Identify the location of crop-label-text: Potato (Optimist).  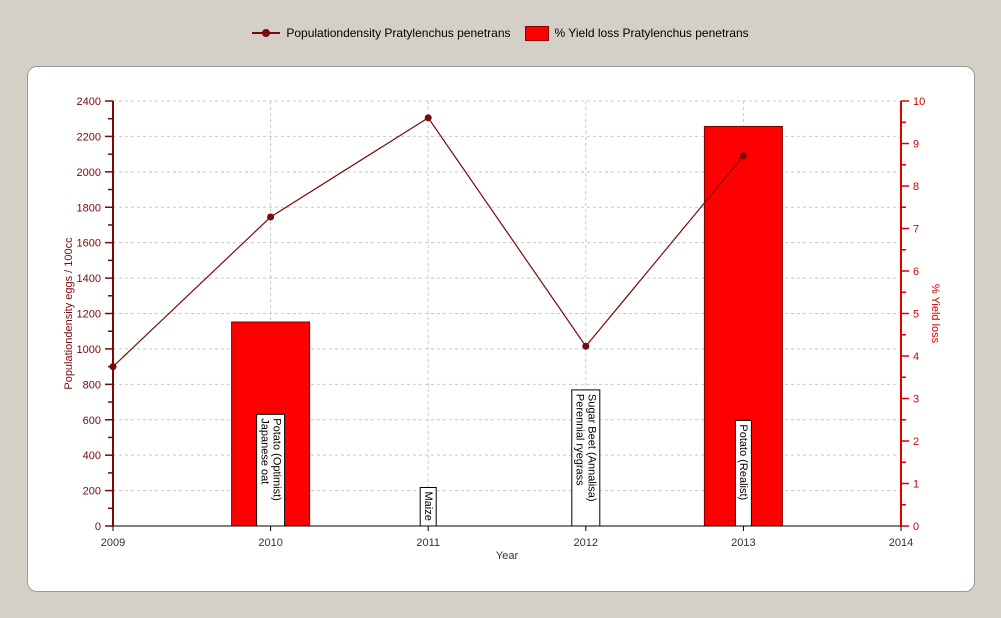
(276, 459).